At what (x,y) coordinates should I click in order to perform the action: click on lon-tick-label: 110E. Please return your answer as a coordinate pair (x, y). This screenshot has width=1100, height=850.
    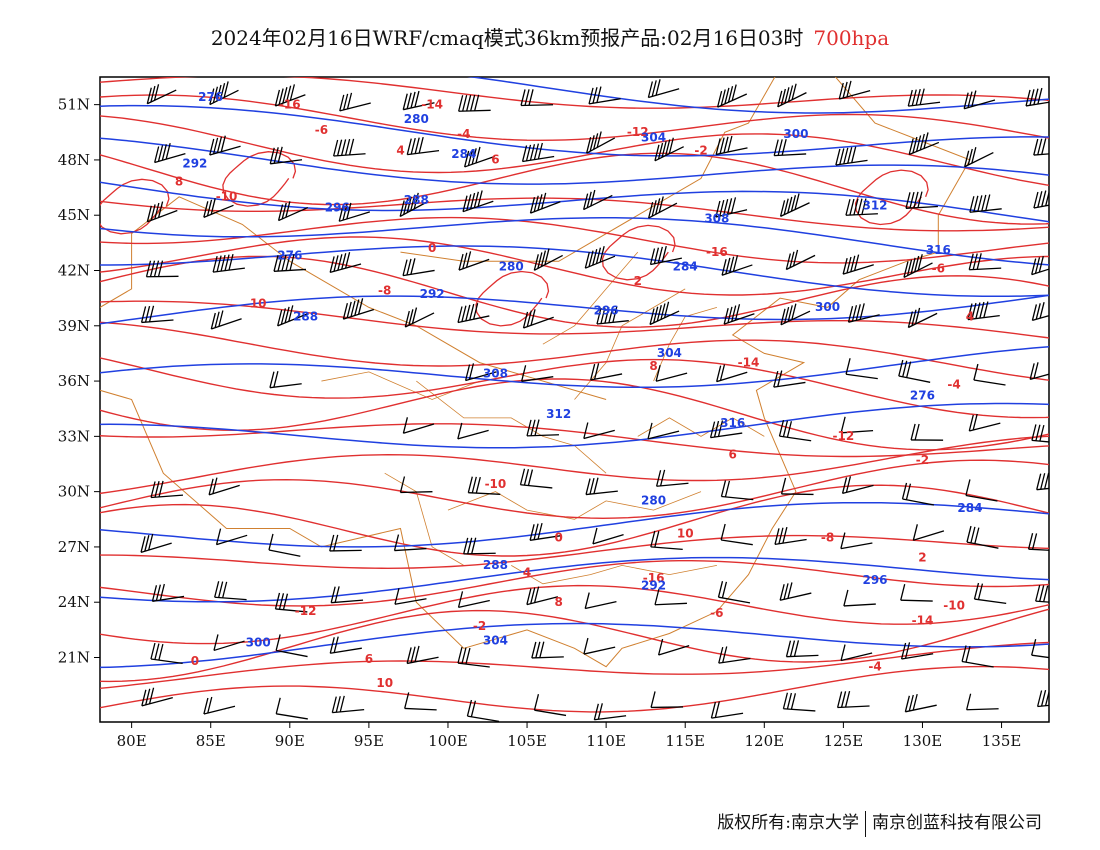
    Looking at the image, I should click on (606, 741).